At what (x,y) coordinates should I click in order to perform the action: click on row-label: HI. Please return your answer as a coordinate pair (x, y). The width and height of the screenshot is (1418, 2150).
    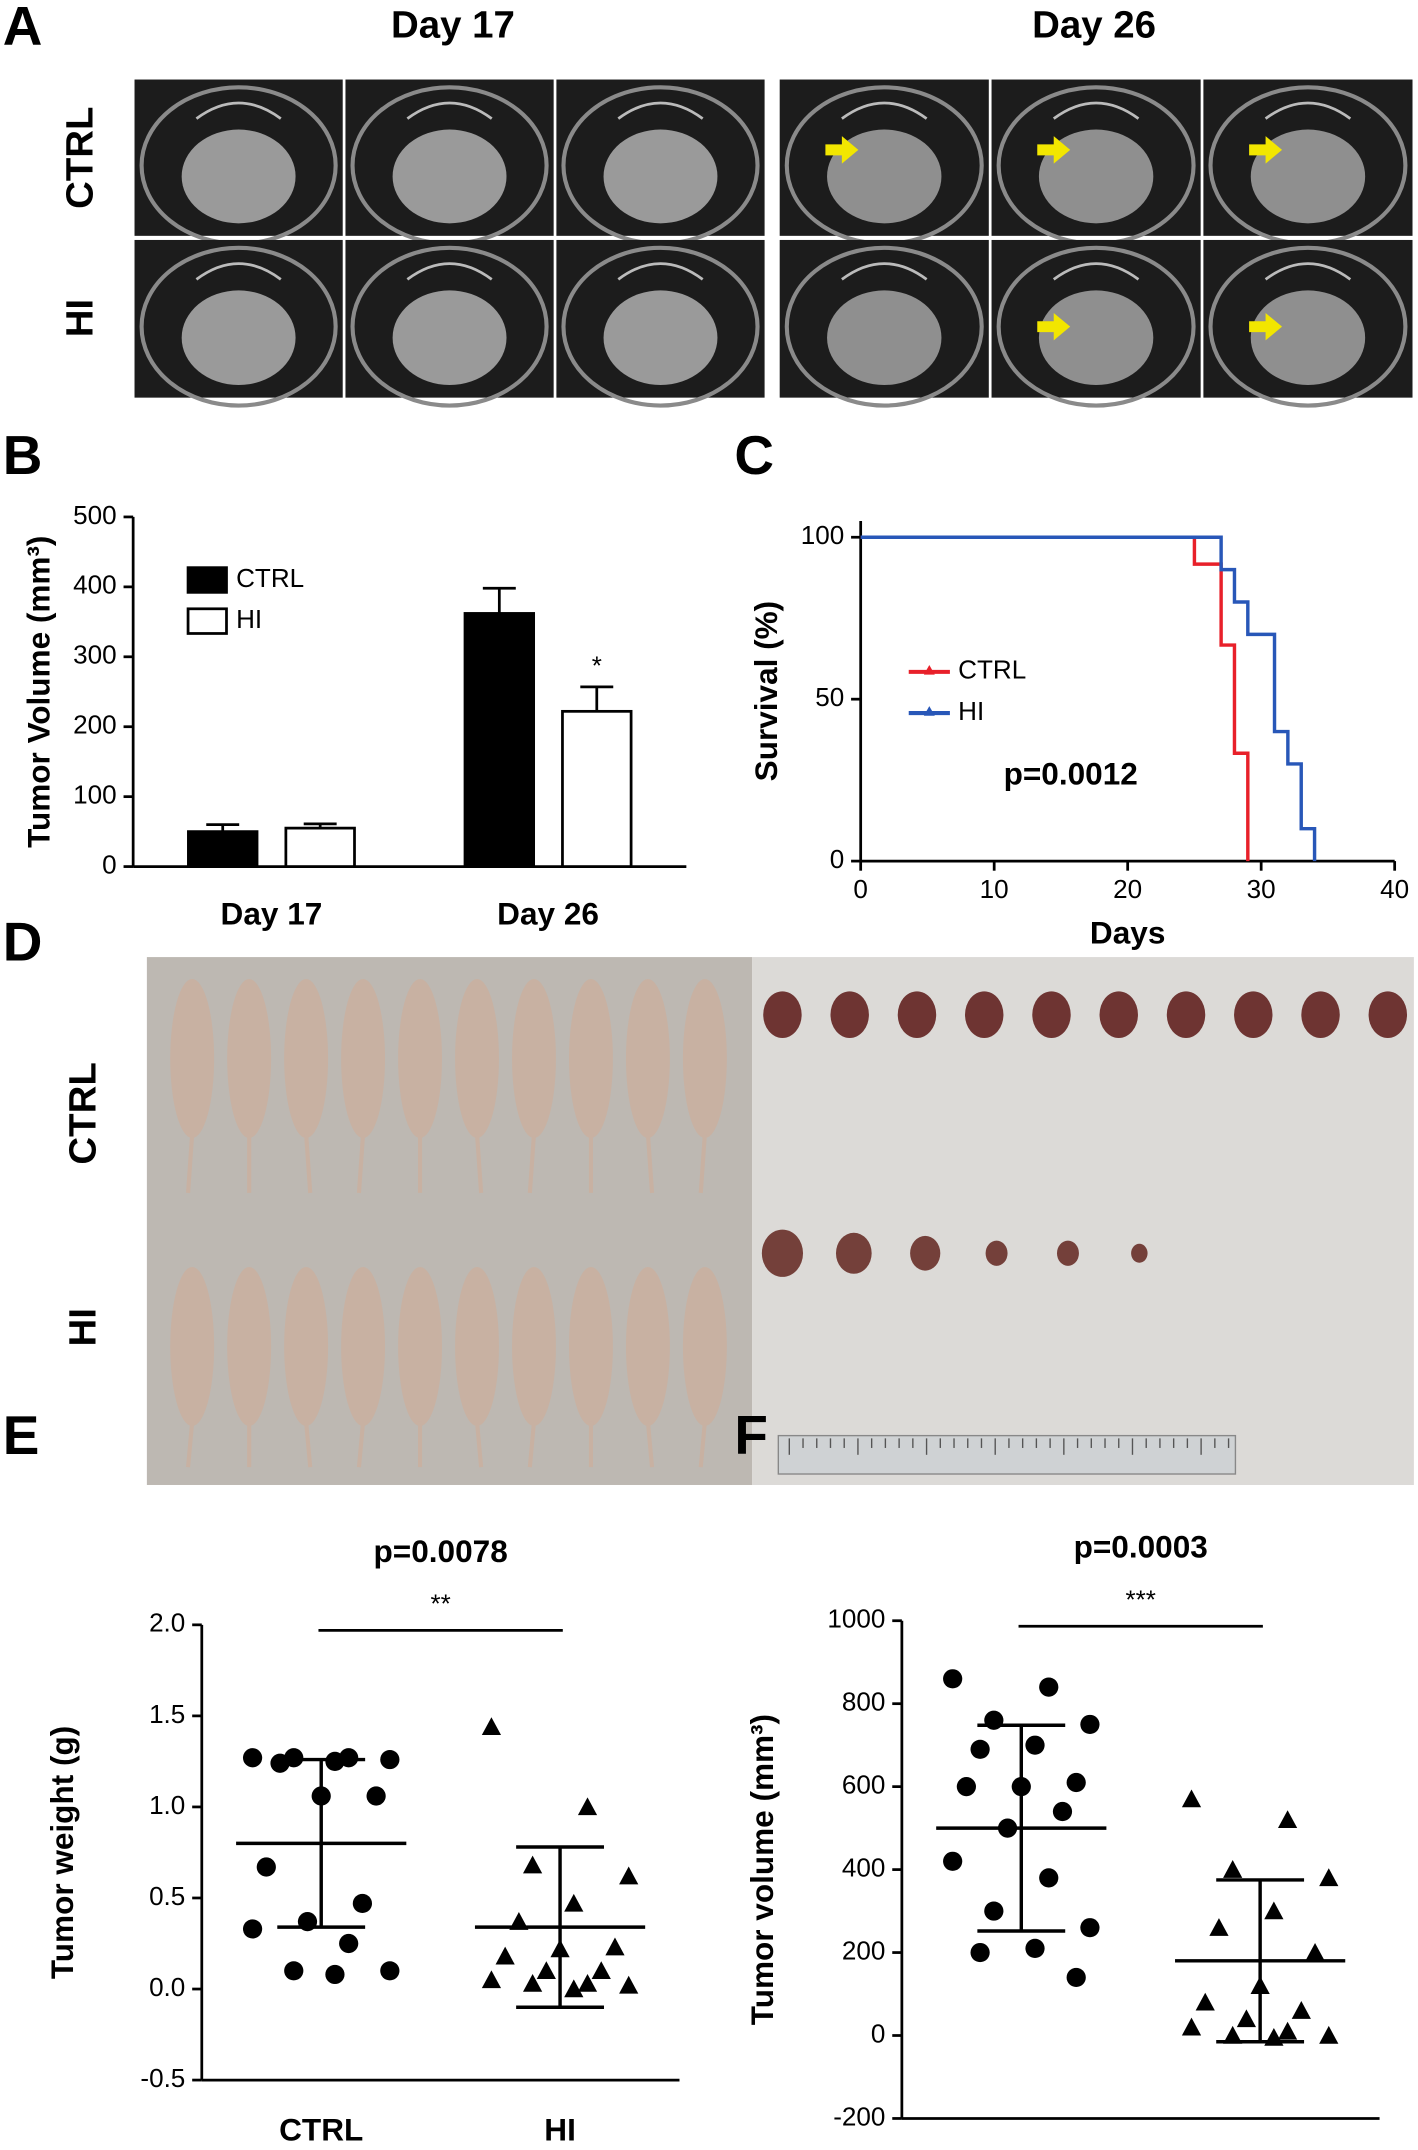
    Looking at the image, I should click on (79, 318).